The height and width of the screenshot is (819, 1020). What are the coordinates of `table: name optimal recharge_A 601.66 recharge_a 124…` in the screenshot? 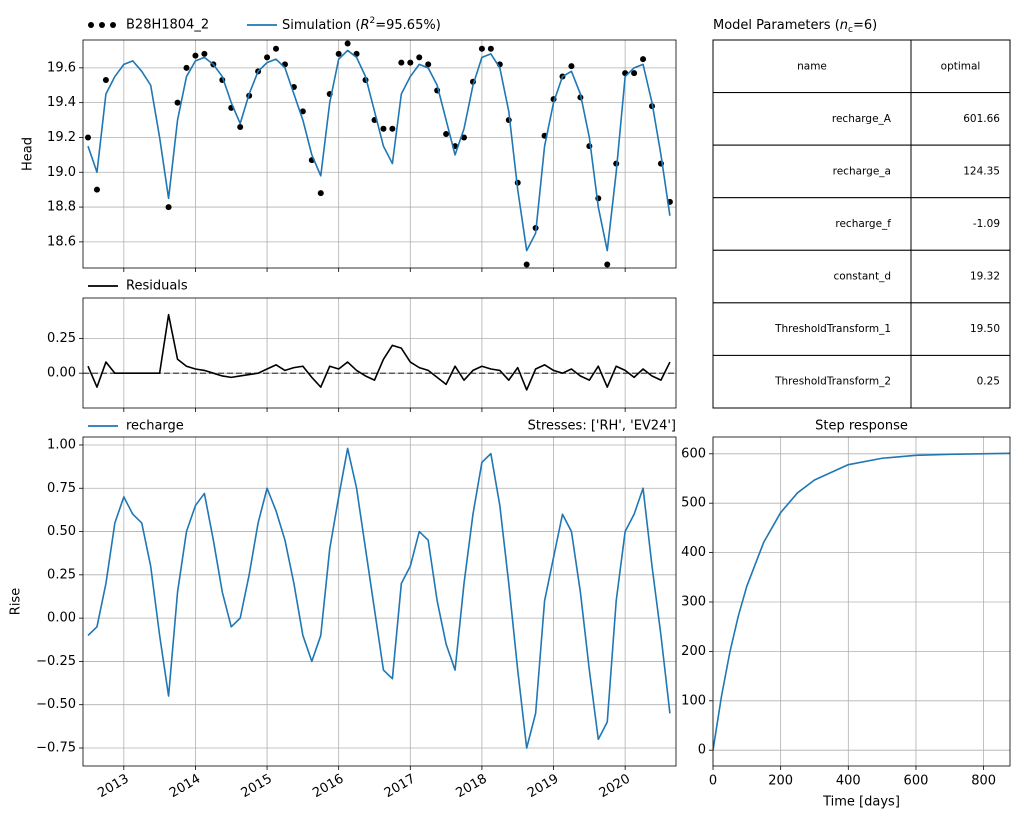 It's located at (861, 224).